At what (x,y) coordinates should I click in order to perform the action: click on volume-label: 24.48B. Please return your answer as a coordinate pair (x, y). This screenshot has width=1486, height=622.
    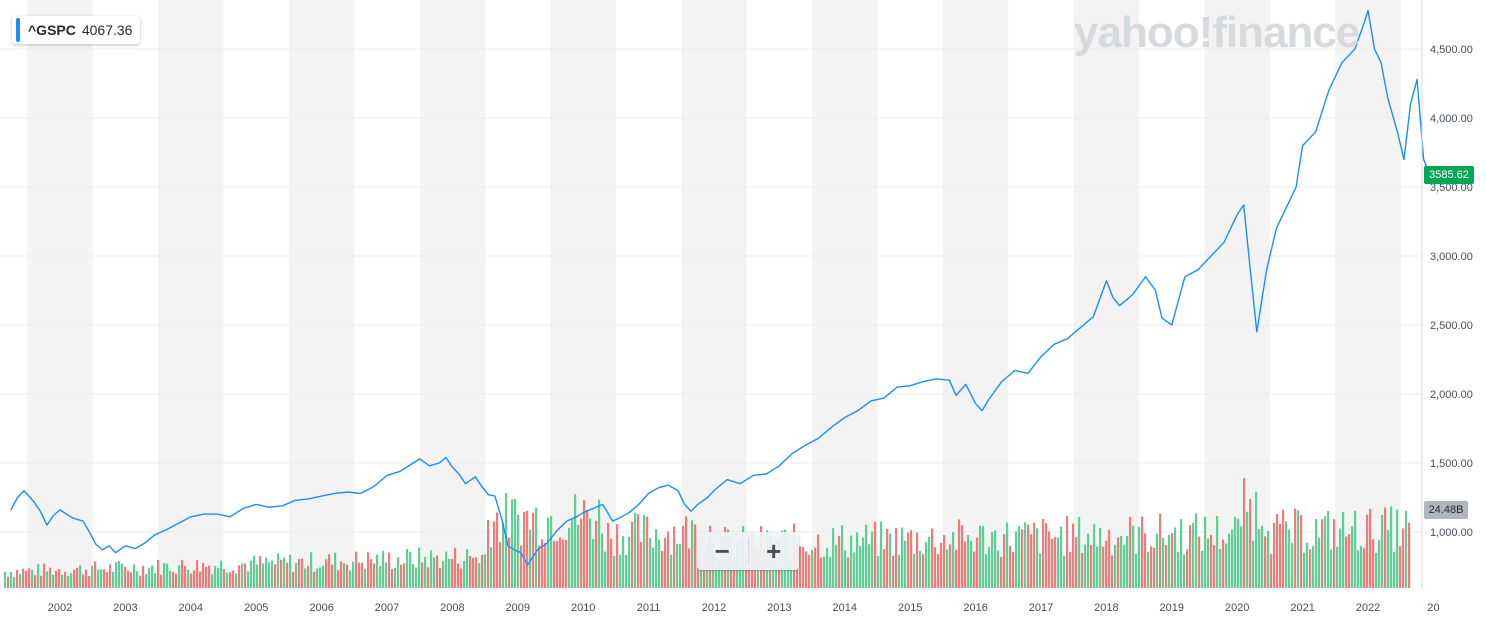
    Looking at the image, I should click on (1446, 510).